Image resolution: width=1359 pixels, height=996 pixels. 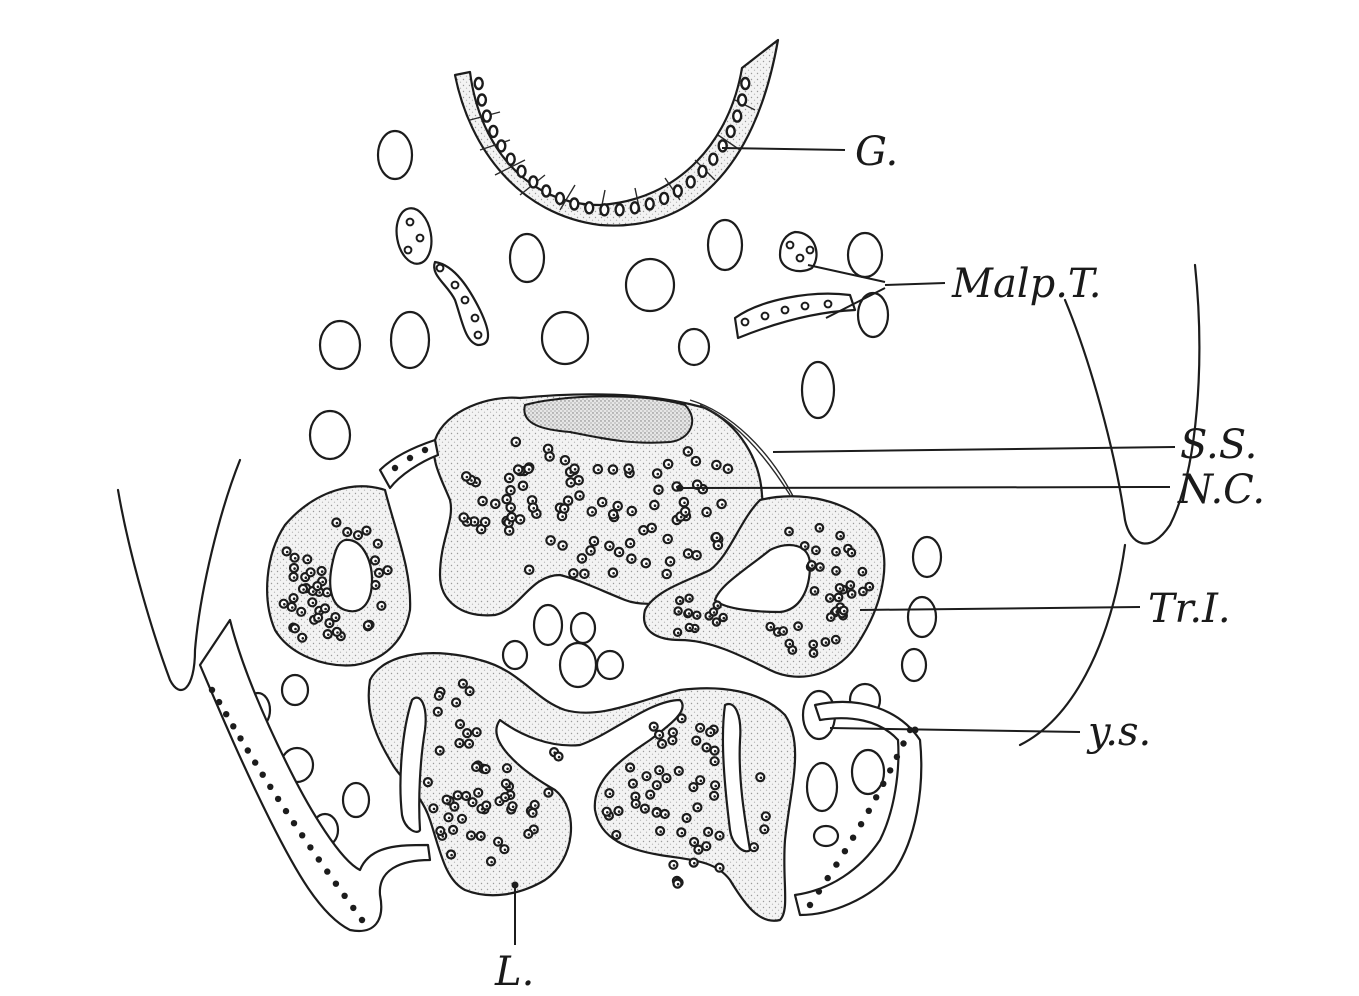 I want to click on body-wall-right-lower, so click(x=1072, y=645).